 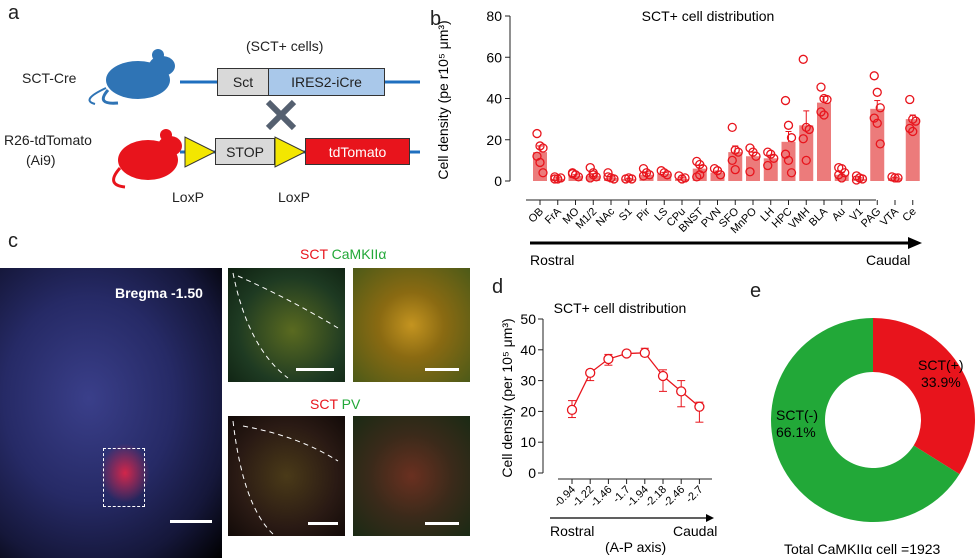 What do you see at coordinates (147, 159) in the screenshot?
I see `red-mouse-icon` at bounding box center [147, 159].